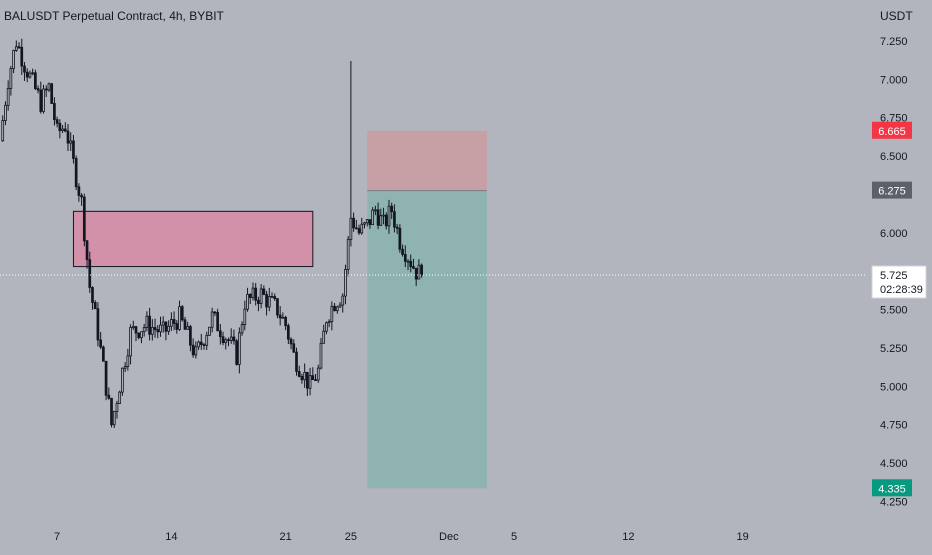 Image resolution: width=932 pixels, height=555 pixels. I want to click on supply-zone-box, so click(193, 239).